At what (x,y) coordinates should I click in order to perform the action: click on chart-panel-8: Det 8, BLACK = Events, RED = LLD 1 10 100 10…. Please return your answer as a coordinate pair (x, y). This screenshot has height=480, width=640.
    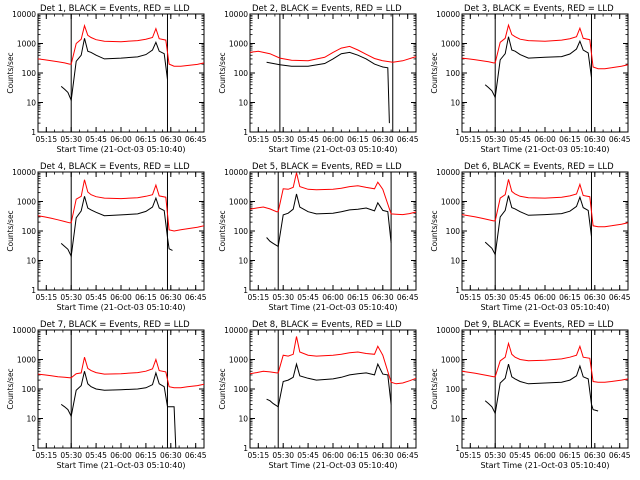
    Looking at the image, I should click on (318, 395).